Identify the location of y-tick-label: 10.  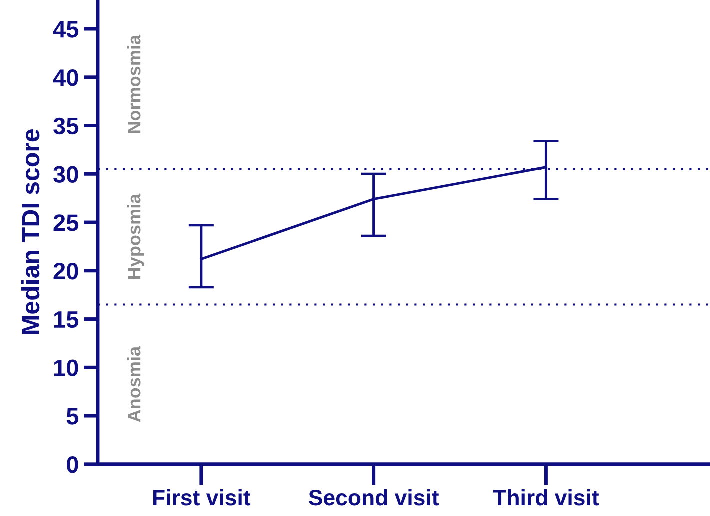
(66, 368).